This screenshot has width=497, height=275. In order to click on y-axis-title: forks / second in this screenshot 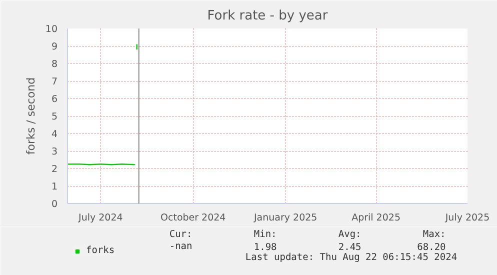, I will do `click(31, 116)`.